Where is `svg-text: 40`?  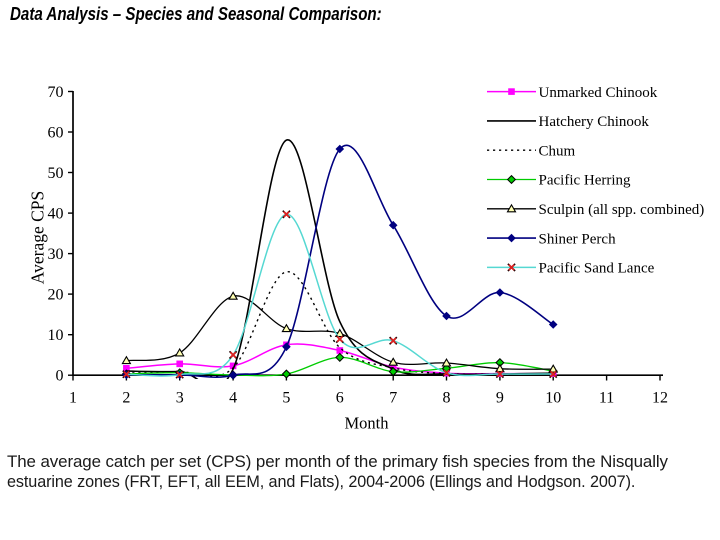 svg-text: 40 is located at coordinates (56, 214).